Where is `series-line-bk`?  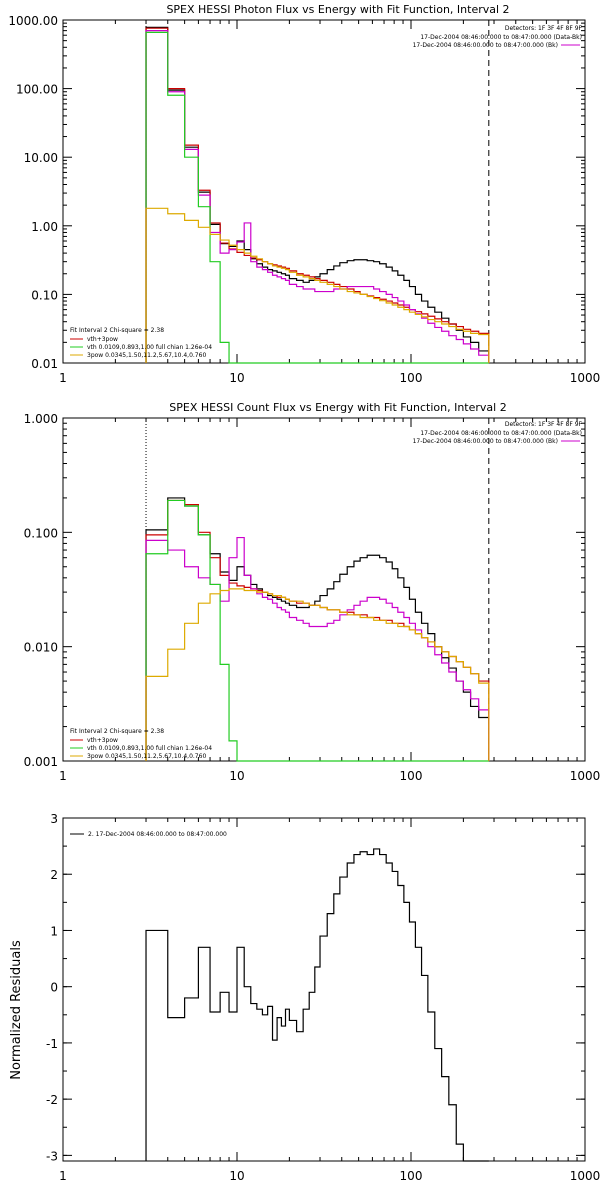 series-line-bk is located at coordinates (317, 648).